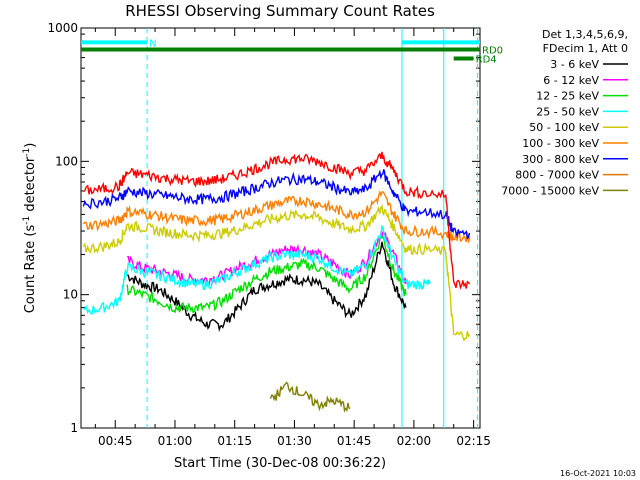  Describe the element at coordinates (294, 441) in the screenshot. I see `x-tick-label: 01:30` at that location.